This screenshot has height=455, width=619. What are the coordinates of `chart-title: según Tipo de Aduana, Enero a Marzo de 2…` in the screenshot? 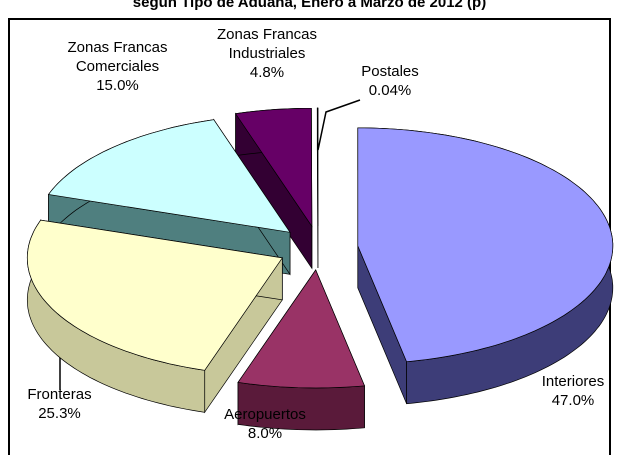 It's located at (309, 5).